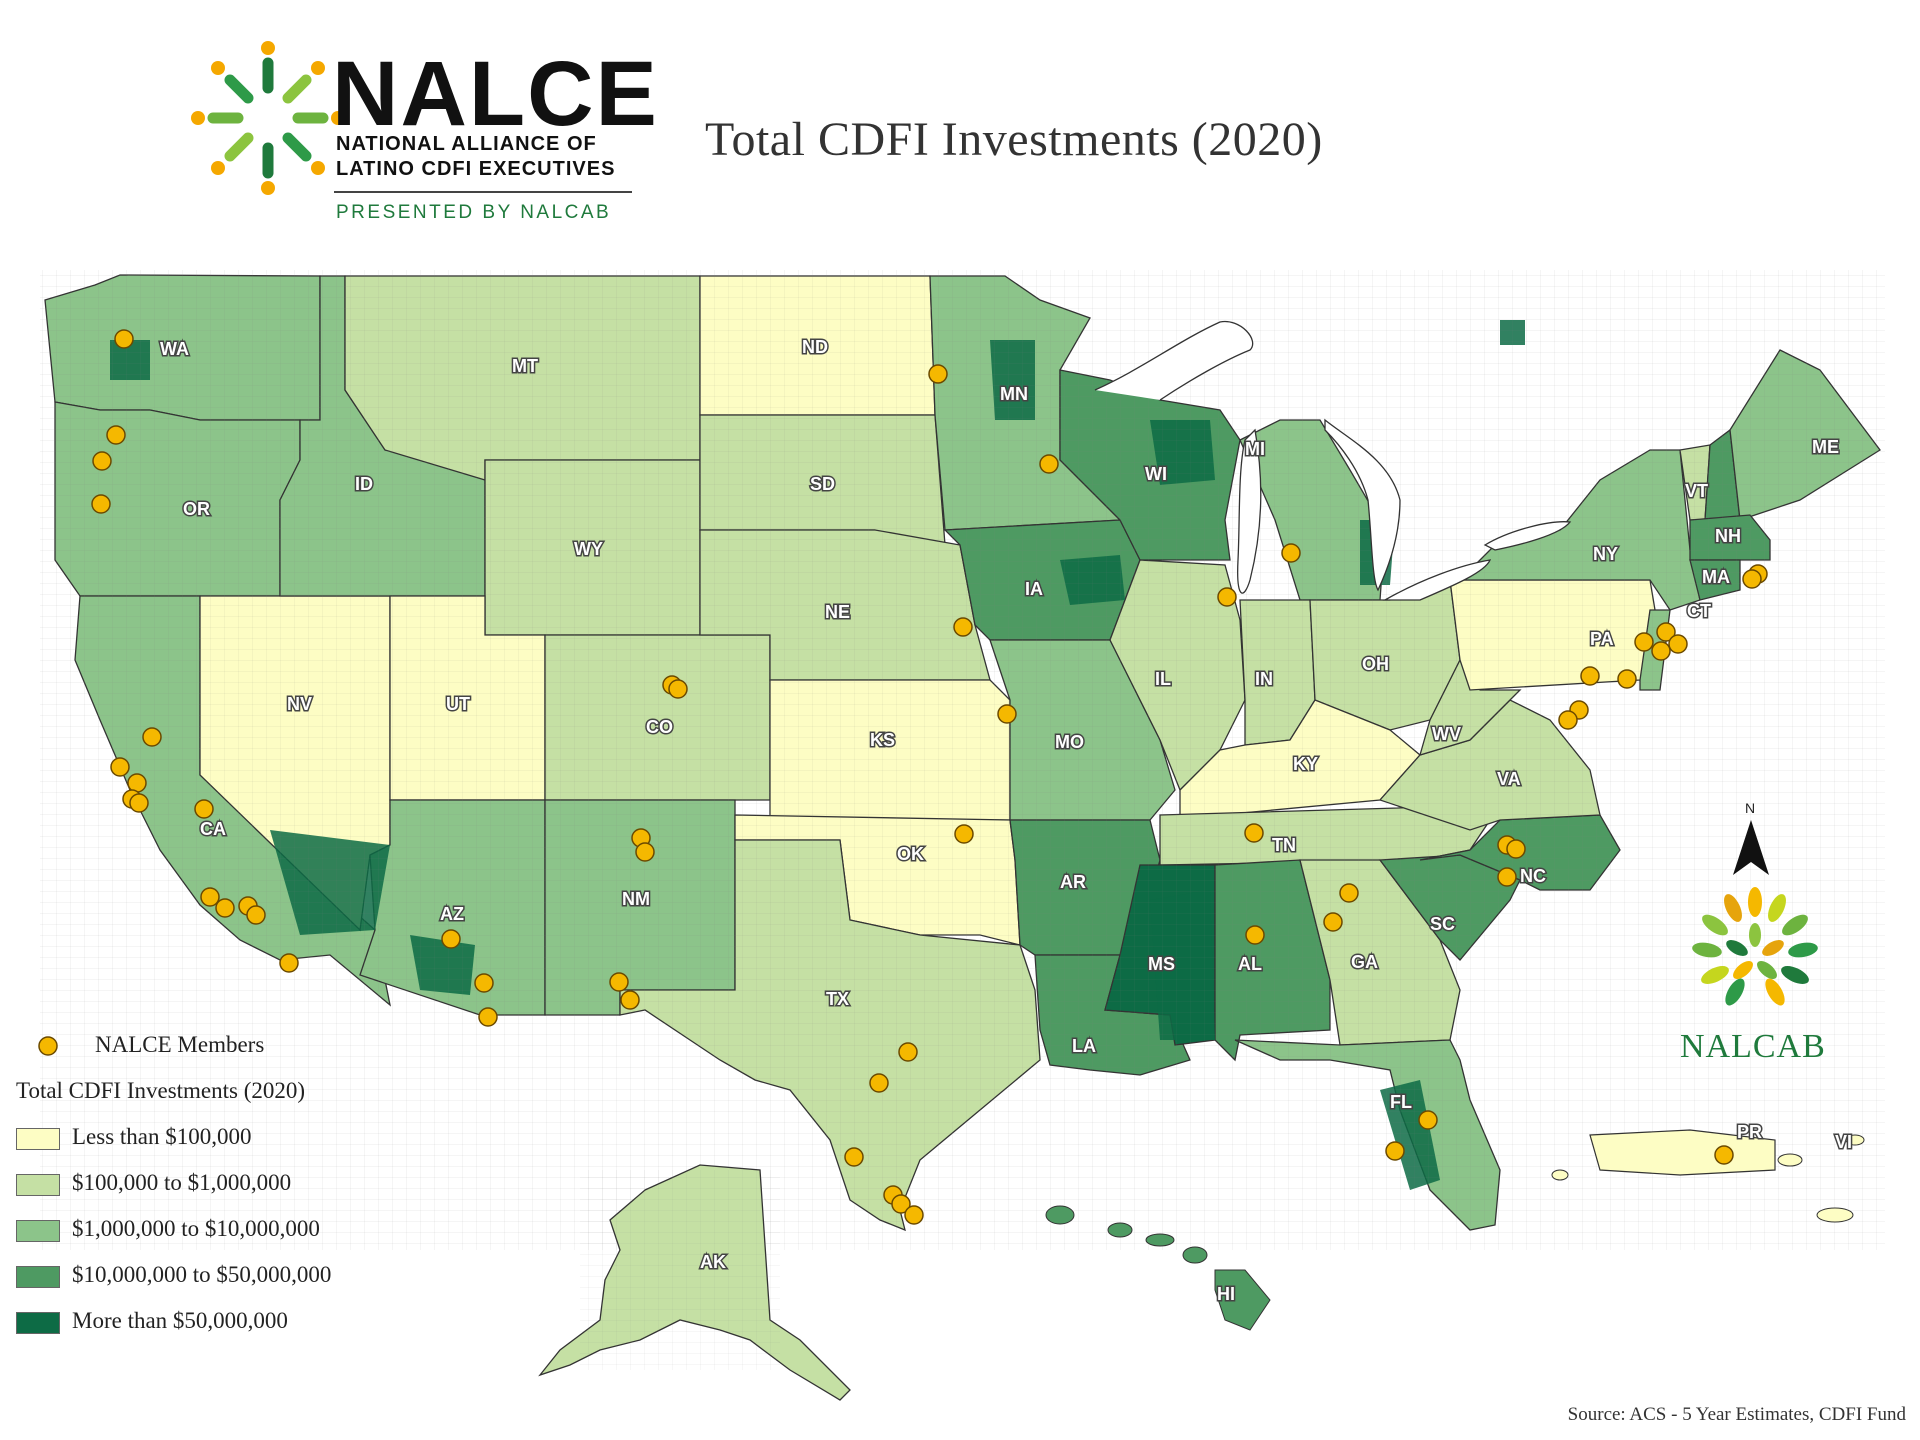  I want to click on nalce-logo-icon, so click(268, 118).